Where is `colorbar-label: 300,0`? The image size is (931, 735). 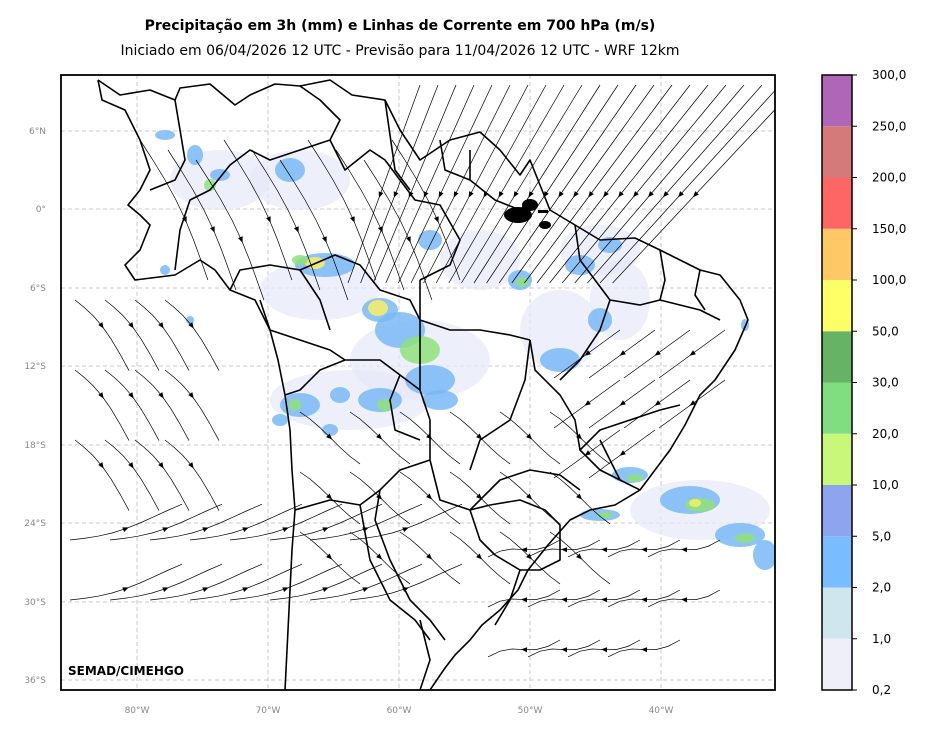
colorbar-label: 300,0 is located at coordinates (889, 75).